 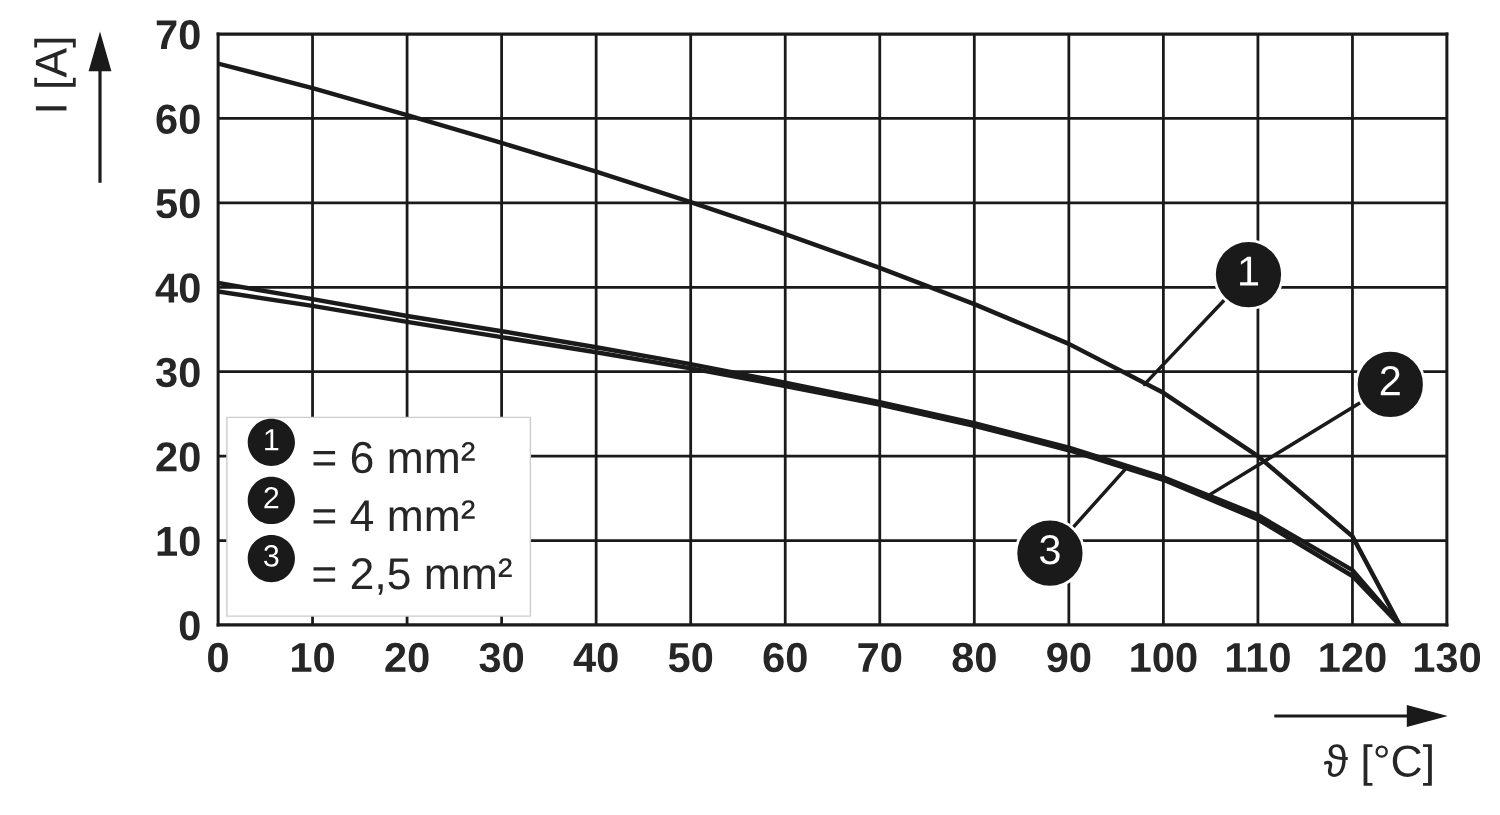 What do you see at coordinates (178, 203) in the screenshot?
I see `y-tick-label: 50` at bounding box center [178, 203].